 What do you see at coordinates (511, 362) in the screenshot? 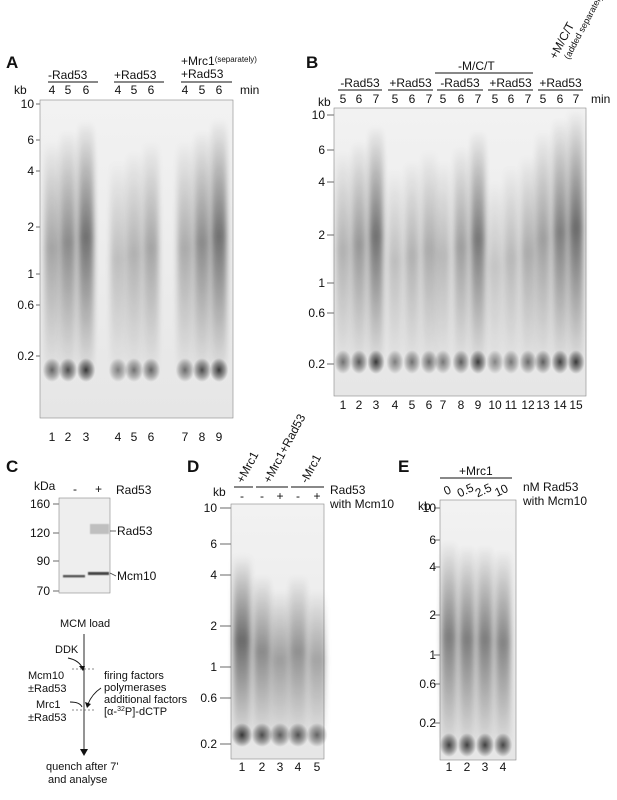
I see `panel-b-gel-lane-11-blob` at bounding box center [511, 362].